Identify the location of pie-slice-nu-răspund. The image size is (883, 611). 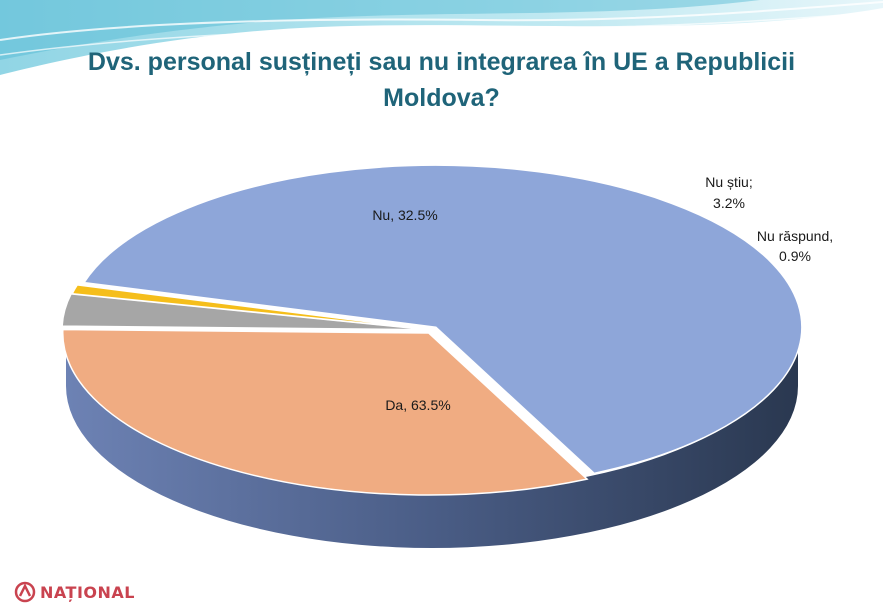
(250, 307).